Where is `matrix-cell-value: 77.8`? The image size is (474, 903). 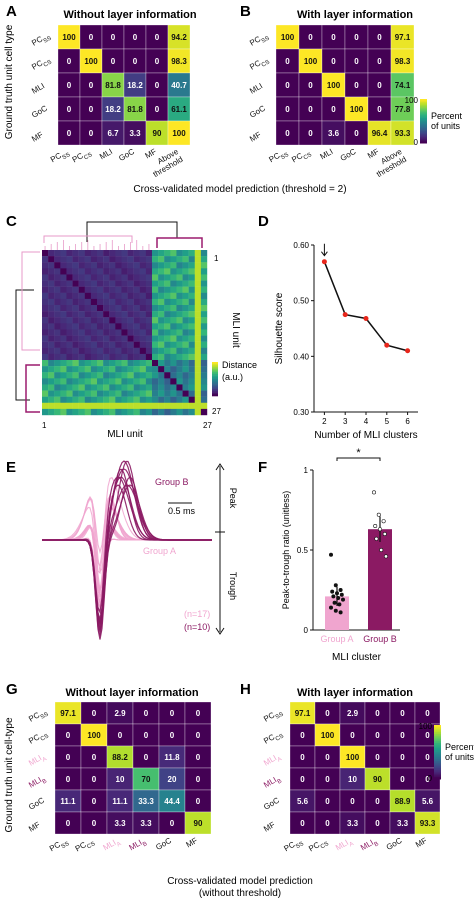
matrix-cell-value: 77.8 is located at coordinates (403, 109).